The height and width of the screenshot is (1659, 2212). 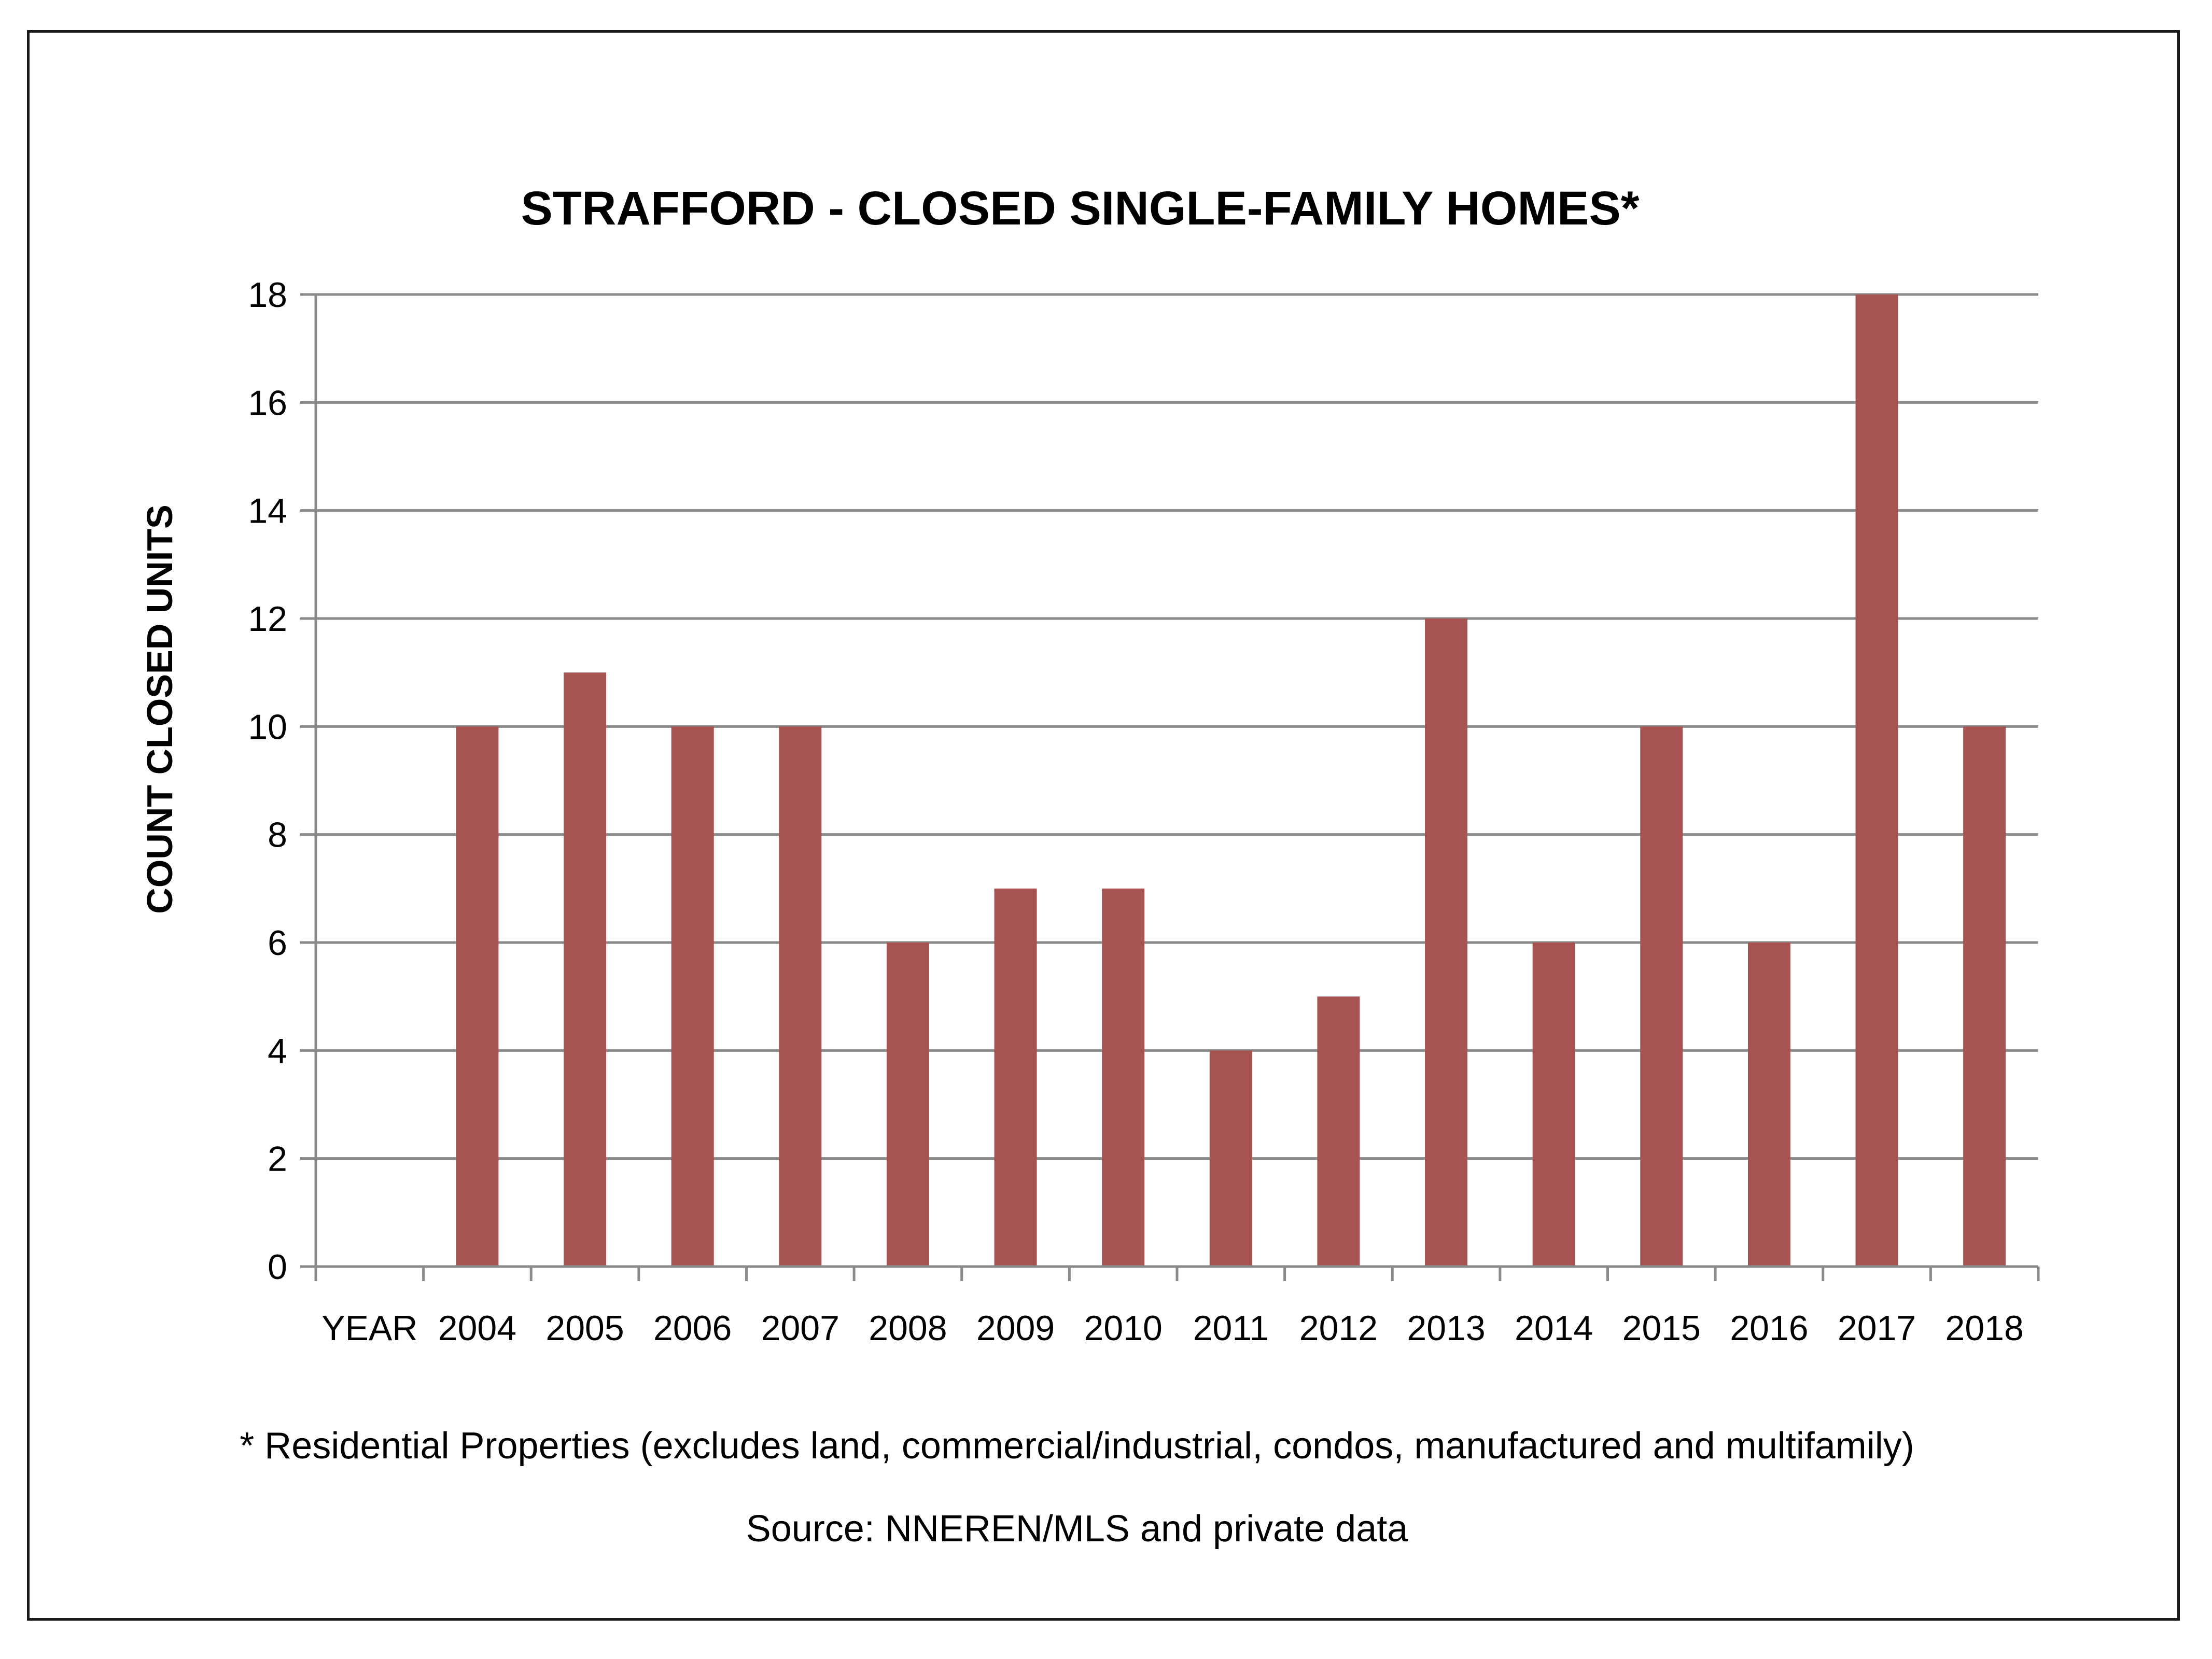 I want to click on bar-2005, so click(x=585, y=969).